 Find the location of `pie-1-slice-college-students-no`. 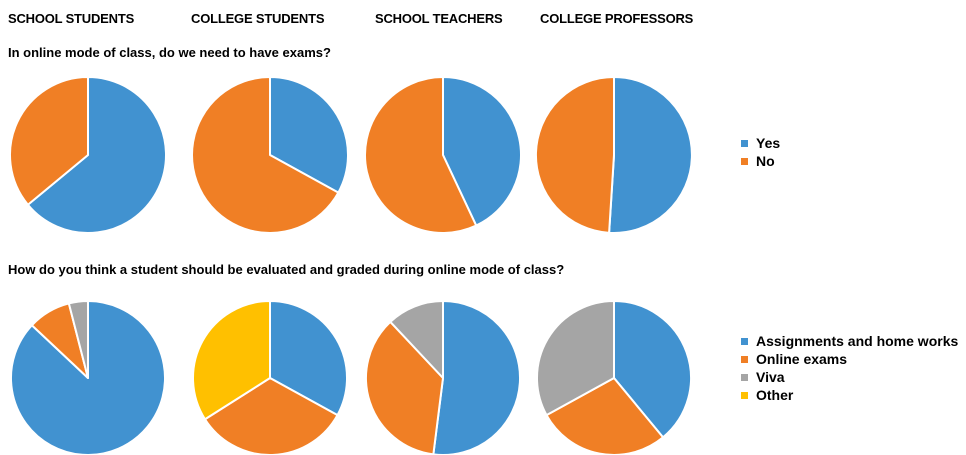

pie-1-slice-college-students-no is located at coordinates (265, 155).